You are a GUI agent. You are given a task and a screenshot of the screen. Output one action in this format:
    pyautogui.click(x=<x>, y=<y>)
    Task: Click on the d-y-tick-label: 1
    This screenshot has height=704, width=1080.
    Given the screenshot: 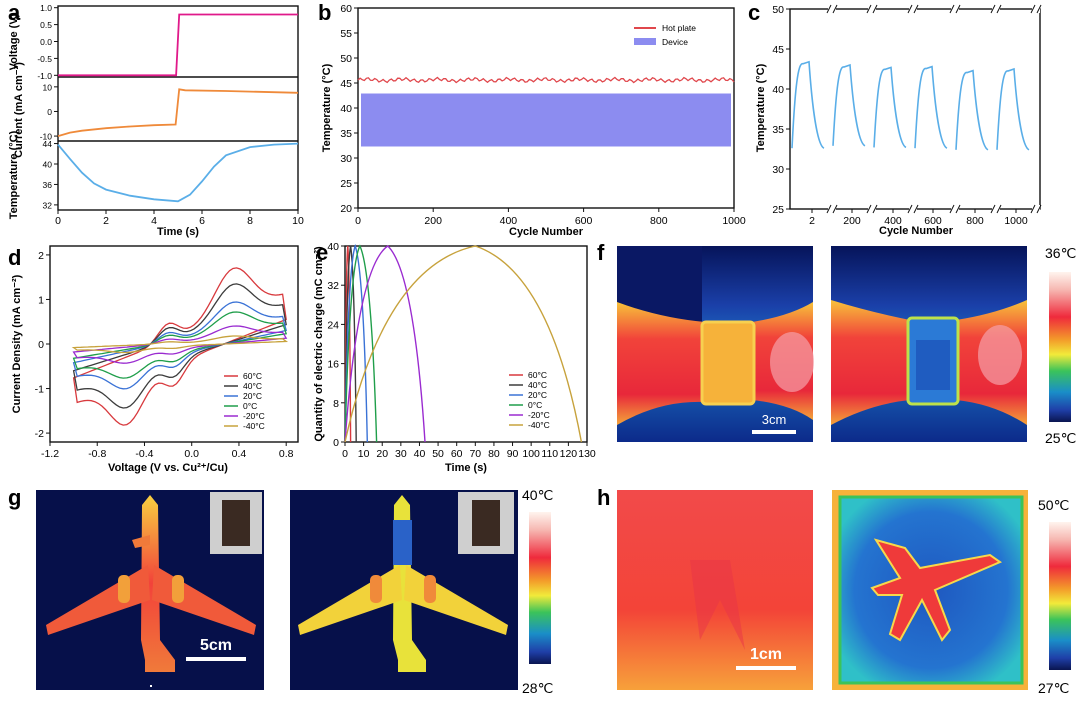 What is the action you would take?
    pyautogui.click(x=41, y=300)
    